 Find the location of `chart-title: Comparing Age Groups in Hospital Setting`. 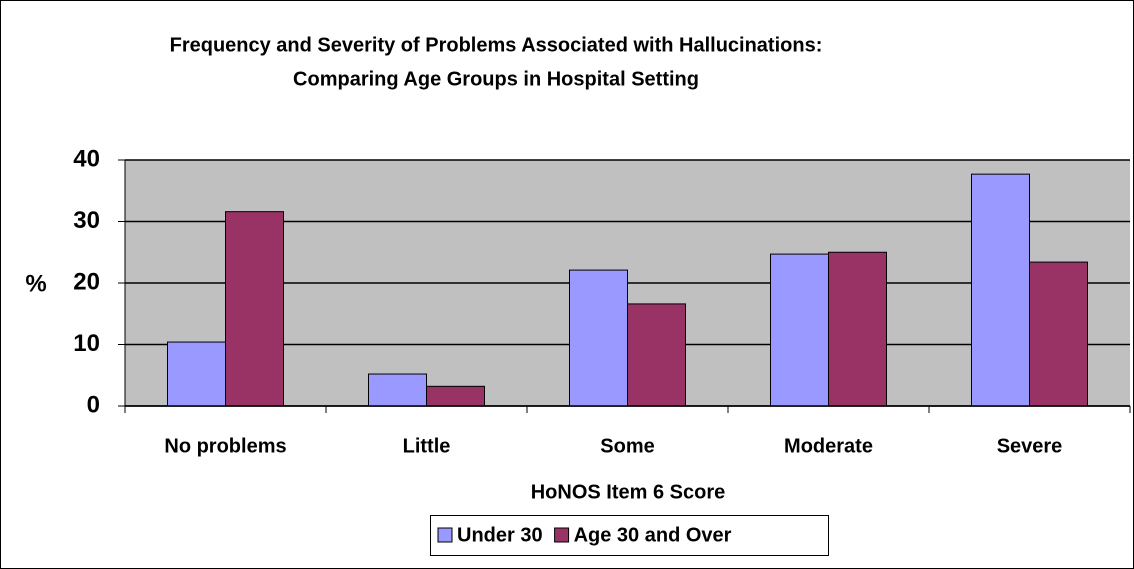

chart-title: Comparing Age Groups in Hospital Setting is located at coordinates (496, 79).